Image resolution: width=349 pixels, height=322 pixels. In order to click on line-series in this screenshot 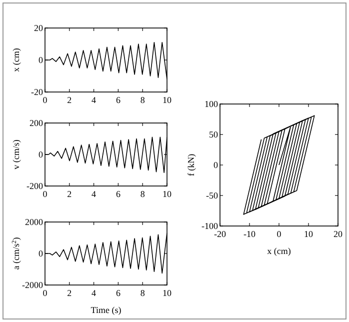, I will do `click(279, 165)`.